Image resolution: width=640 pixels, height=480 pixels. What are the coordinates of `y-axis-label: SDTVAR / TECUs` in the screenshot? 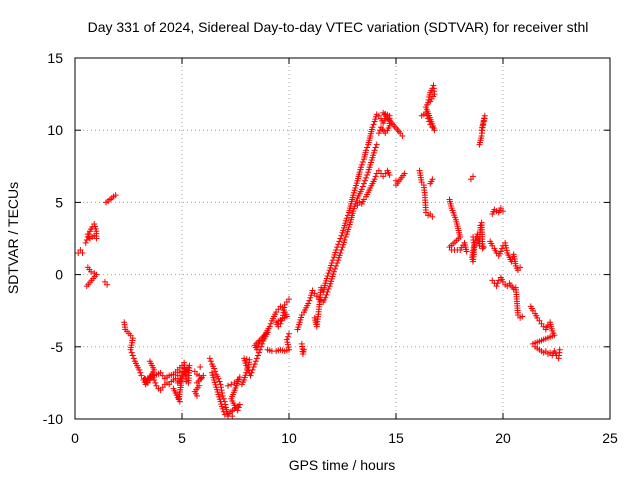 It's located at (13, 238).